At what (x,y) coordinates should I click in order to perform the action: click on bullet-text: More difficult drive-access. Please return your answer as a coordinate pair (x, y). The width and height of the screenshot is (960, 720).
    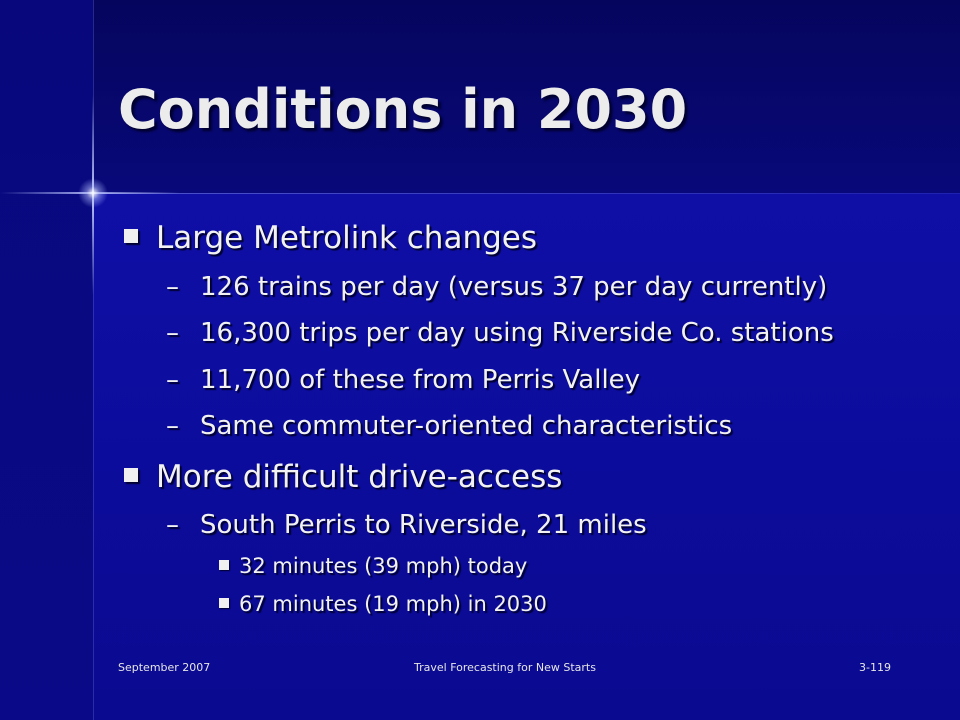
    Looking at the image, I should click on (359, 477).